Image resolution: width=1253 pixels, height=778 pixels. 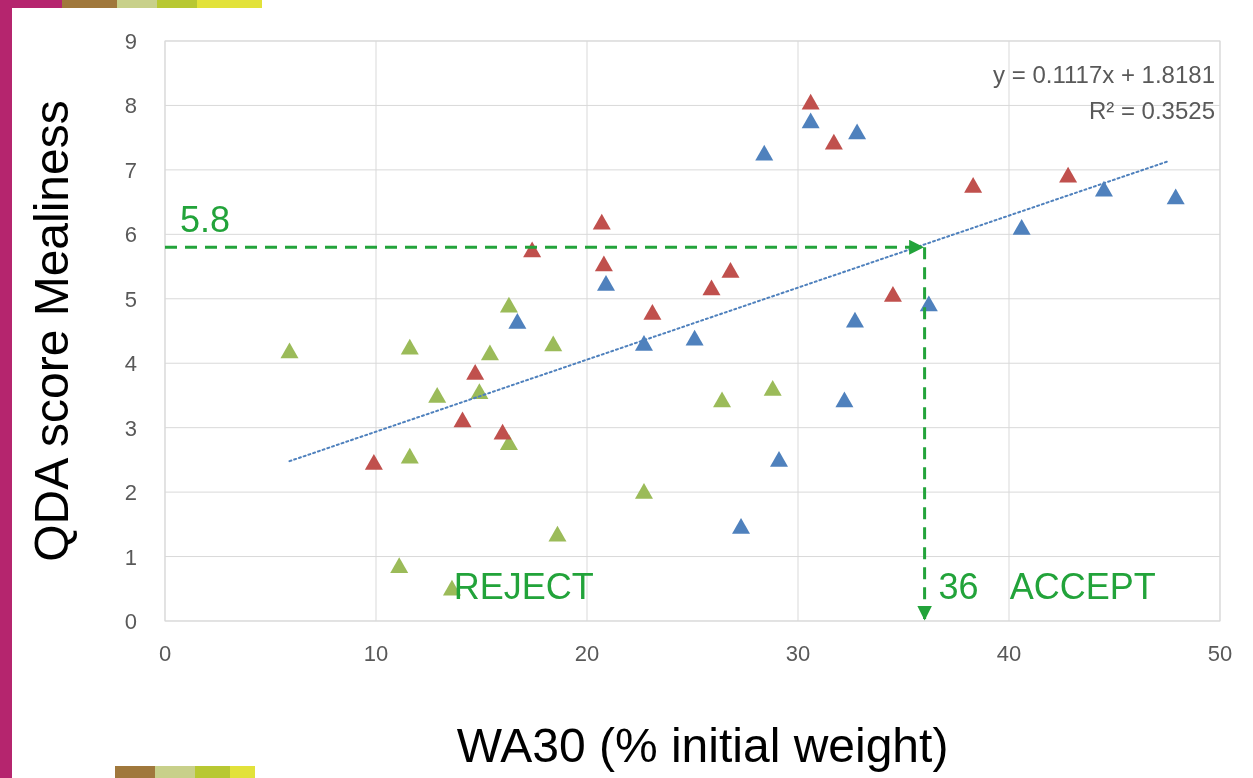 What do you see at coordinates (130, 106) in the screenshot?
I see `y-tick-label: 8` at bounding box center [130, 106].